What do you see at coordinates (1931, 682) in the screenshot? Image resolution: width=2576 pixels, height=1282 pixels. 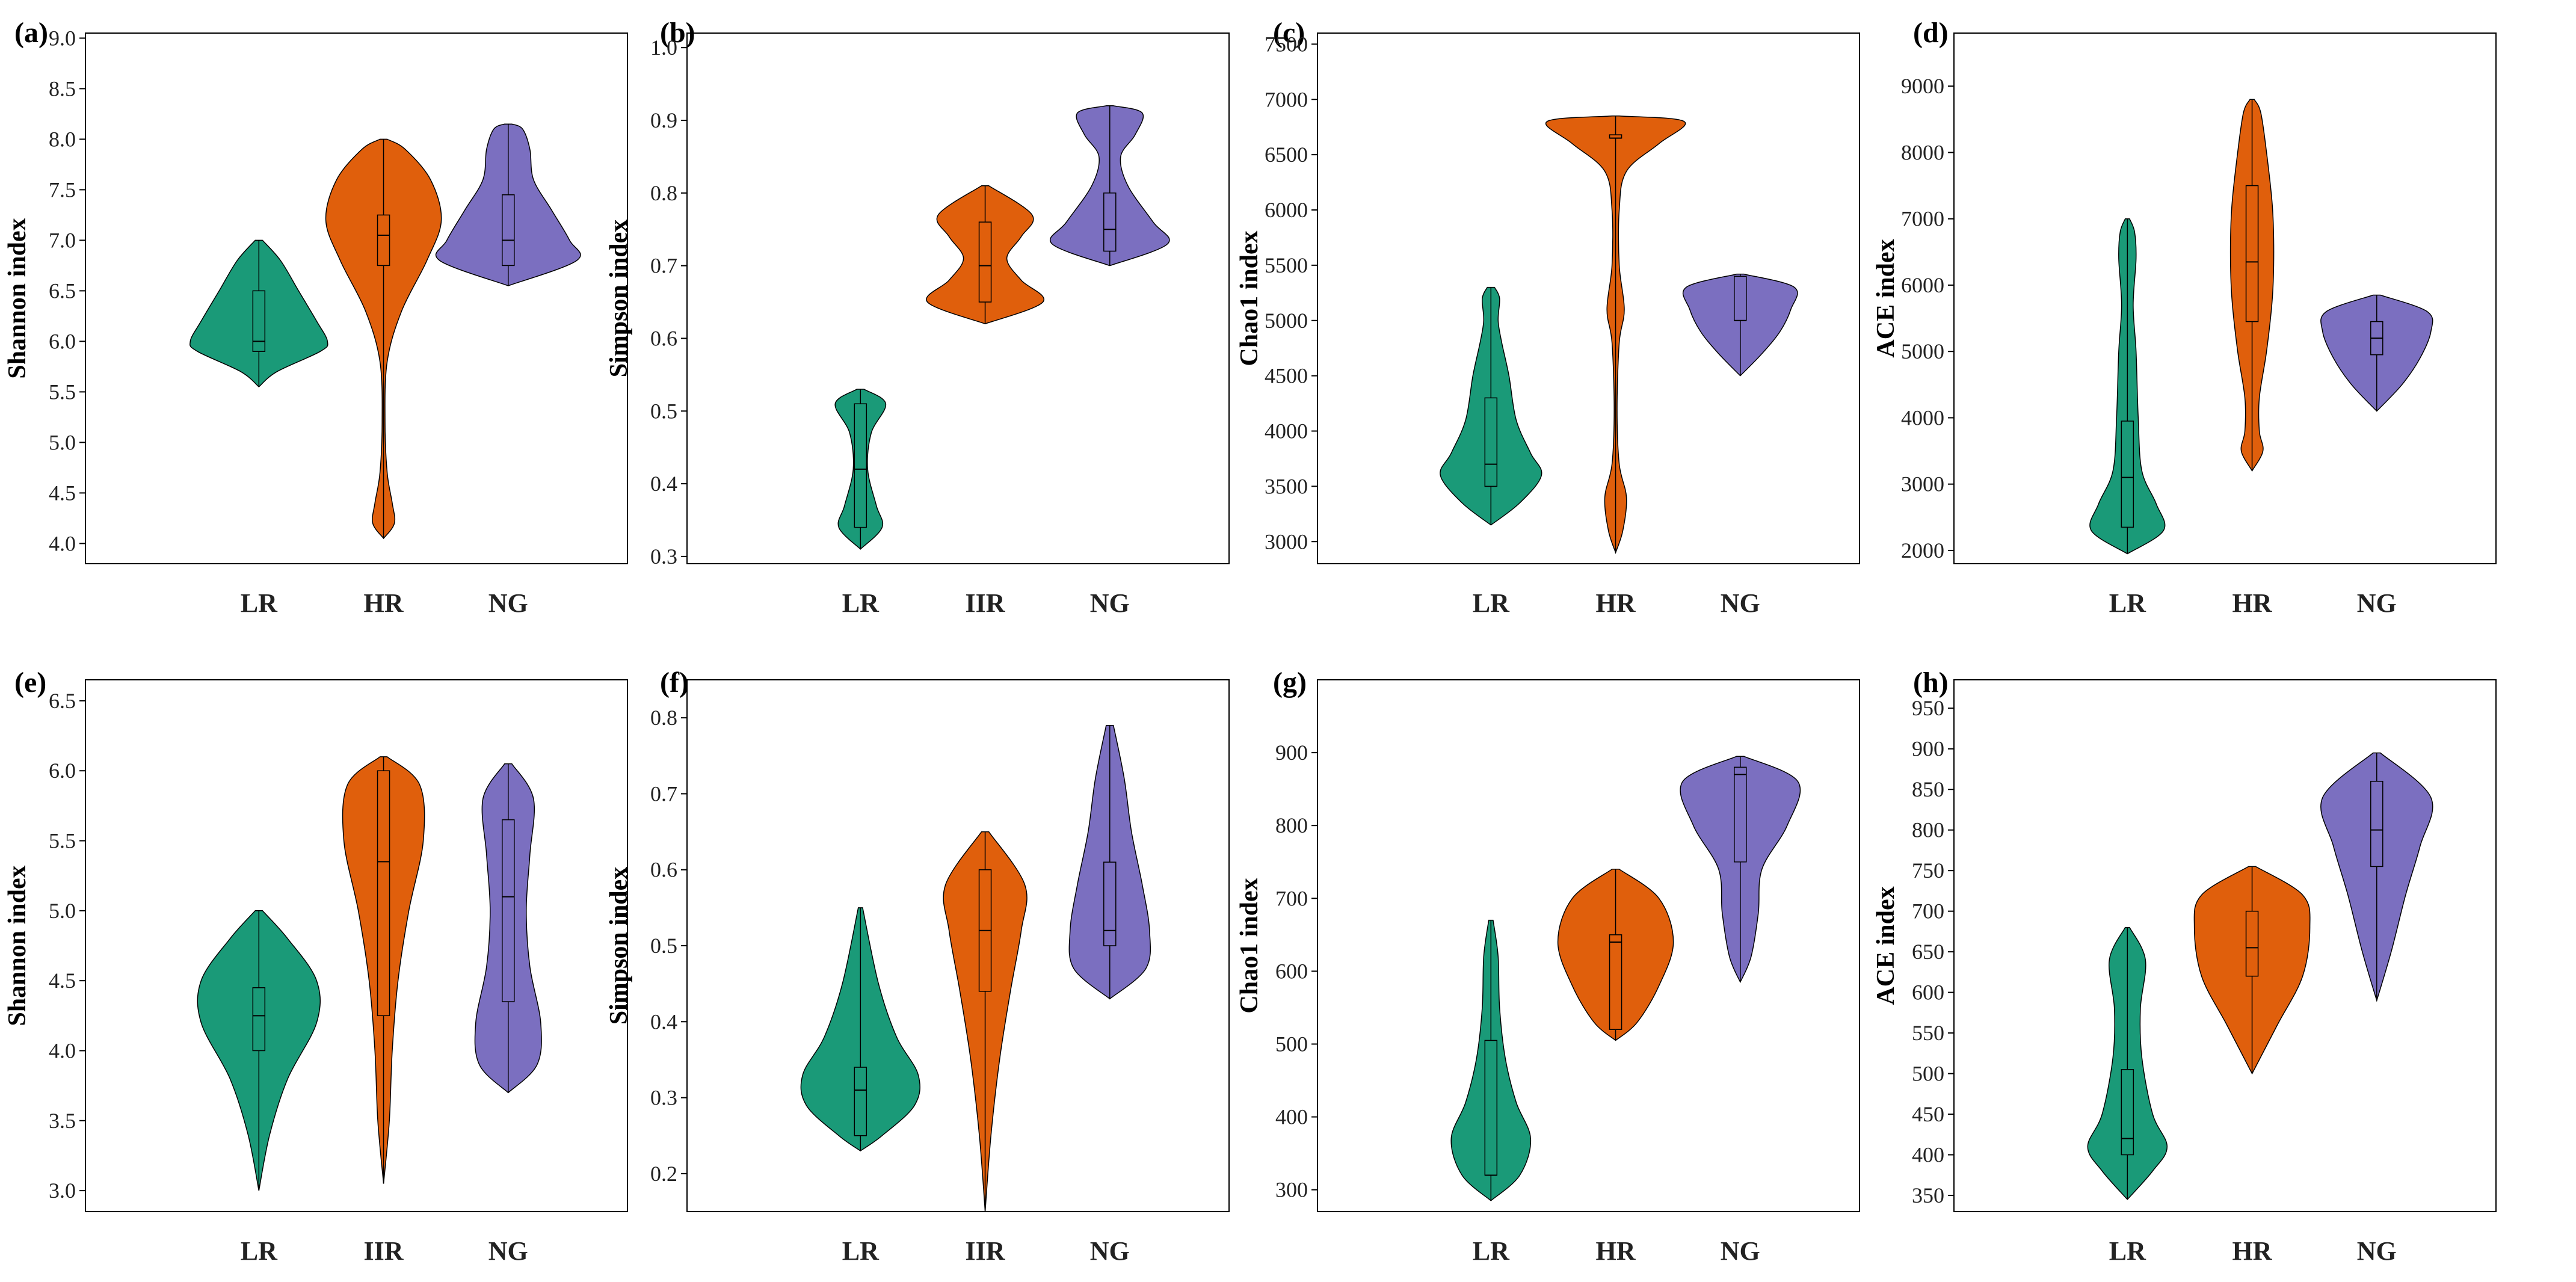 I see `panel-label: (h)` at bounding box center [1931, 682].